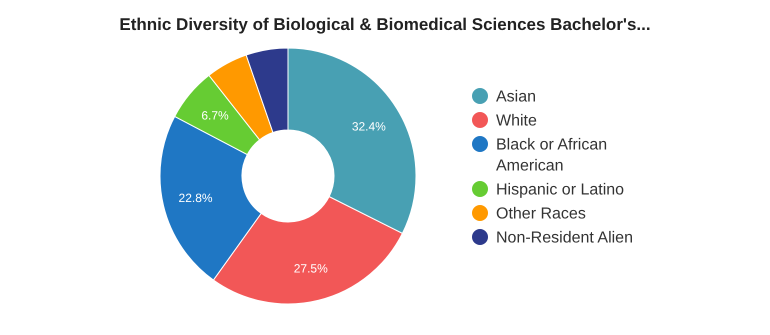  Describe the element at coordinates (564, 238) in the screenshot. I see `legend-label: Non-Resident Alien` at that location.